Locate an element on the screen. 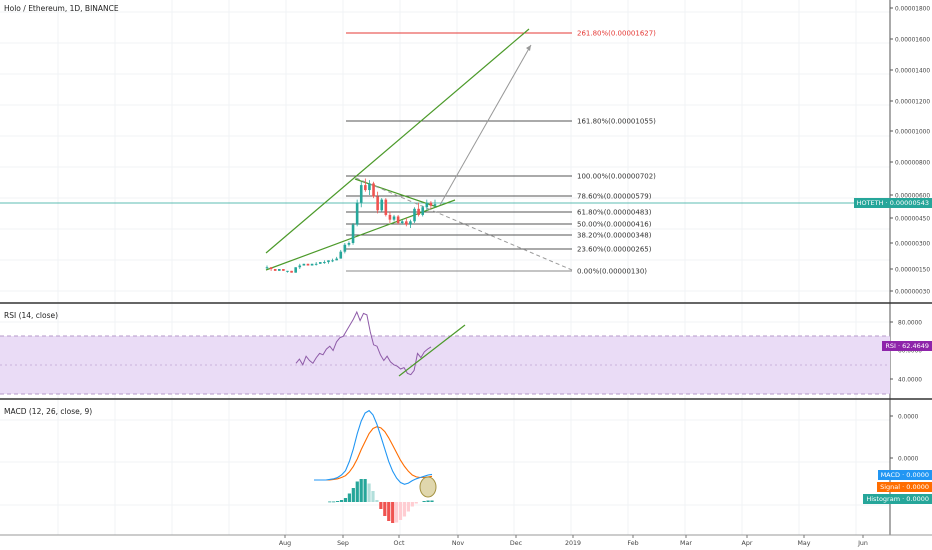 Image resolution: width=932 pixels, height=550 pixels. fib-level-label: 38.20%(0.00000348) is located at coordinates (614, 236).